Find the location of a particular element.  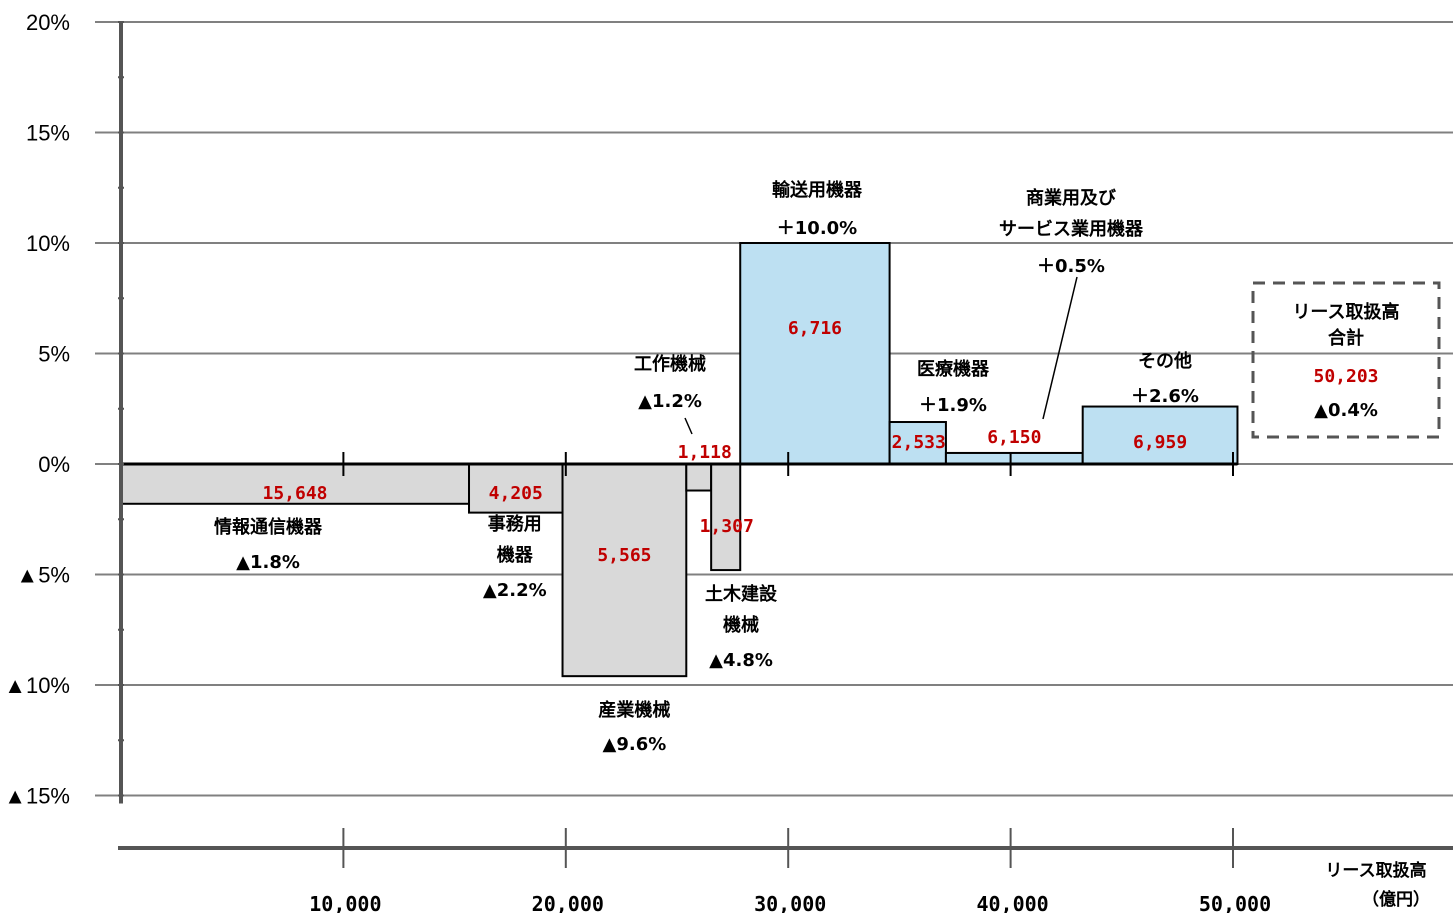

y-tick-label: 20% is located at coordinates (48, 22).